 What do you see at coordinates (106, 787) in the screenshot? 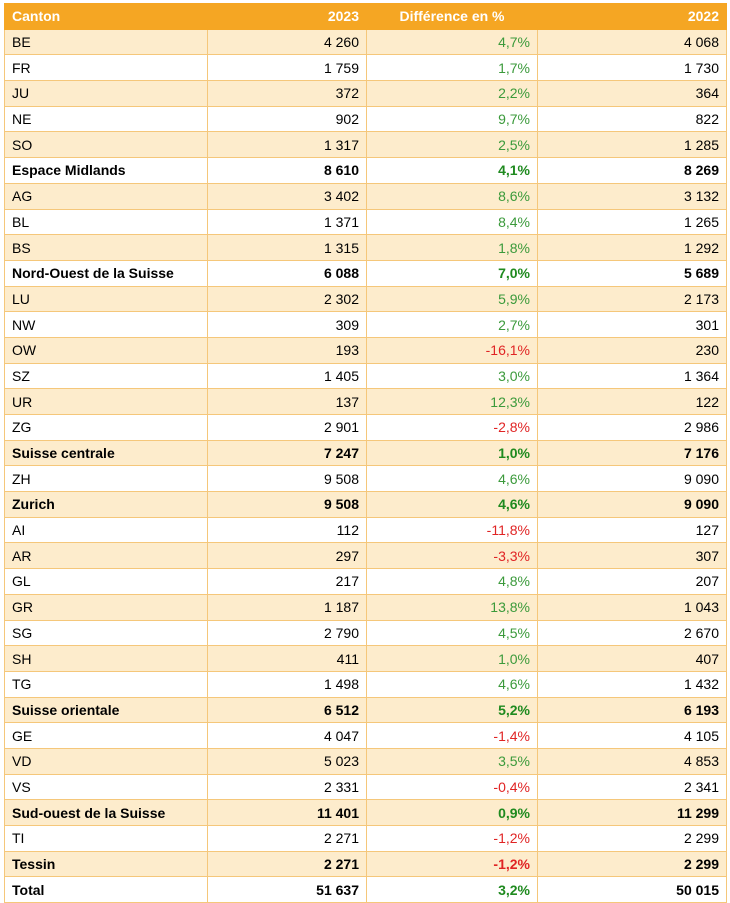
I see `canton-cell: VS` at bounding box center [106, 787].